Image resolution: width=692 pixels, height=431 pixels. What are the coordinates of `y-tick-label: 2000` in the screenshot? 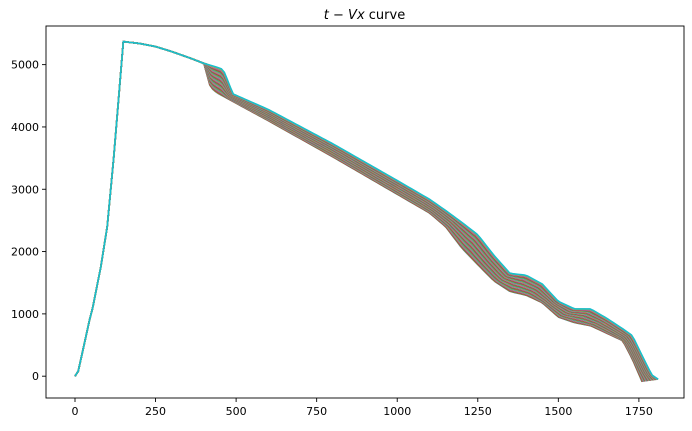 It's located at (25, 252).